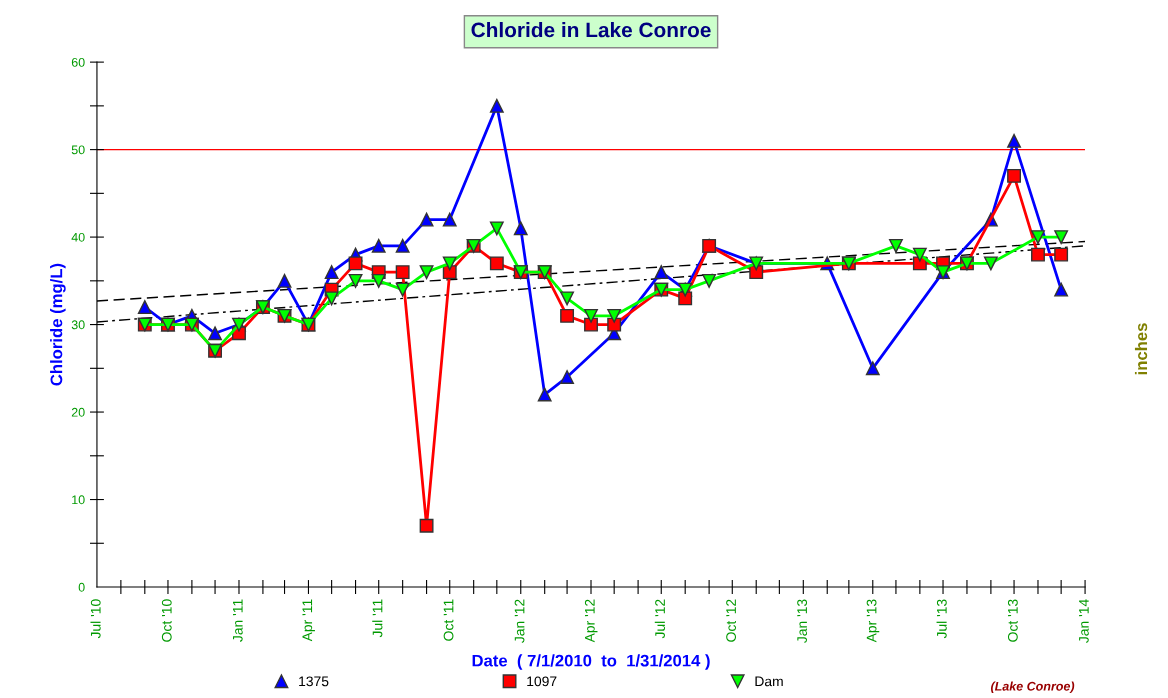 The image size is (1168, 698). I want to click on x-tick-label: Jul '10, so click(95, 619).